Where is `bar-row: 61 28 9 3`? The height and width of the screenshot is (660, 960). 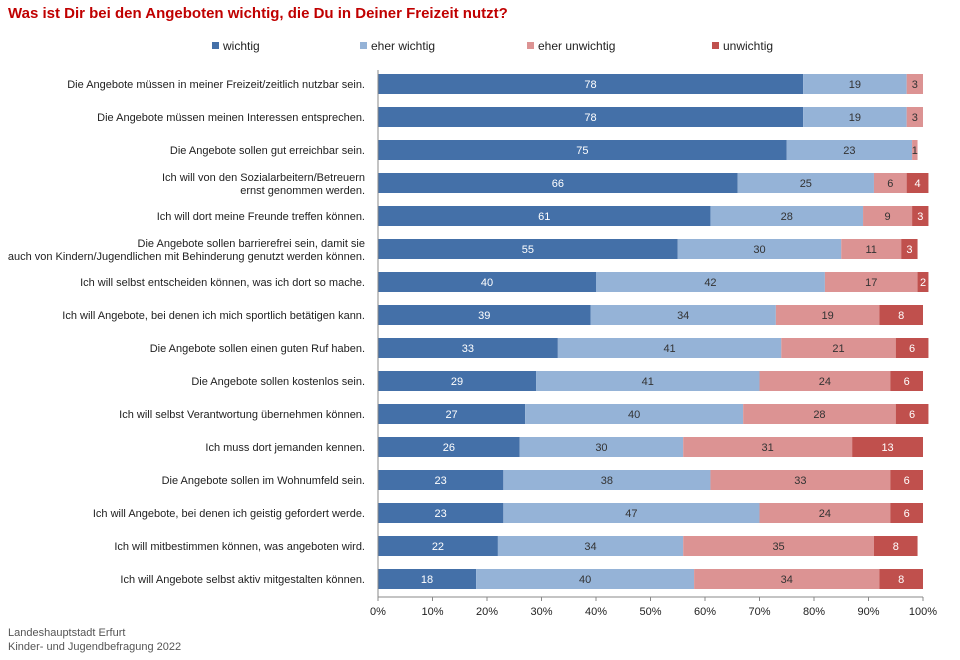 bar-row: 61 28 9 3 is located at coordinates (653, 216).